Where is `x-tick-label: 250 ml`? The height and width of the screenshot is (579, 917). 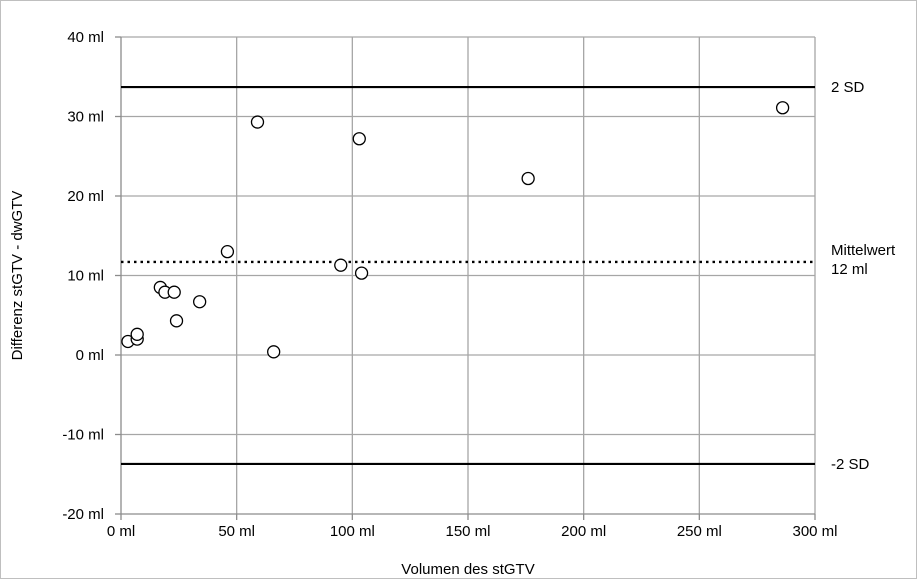
x-tick-label: 250 ml is located at coordinates (699, 531).